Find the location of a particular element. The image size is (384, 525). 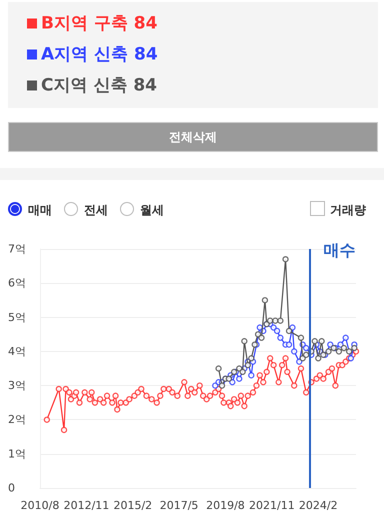

y-tick-label: 0 is located at coordinates (11, 488).